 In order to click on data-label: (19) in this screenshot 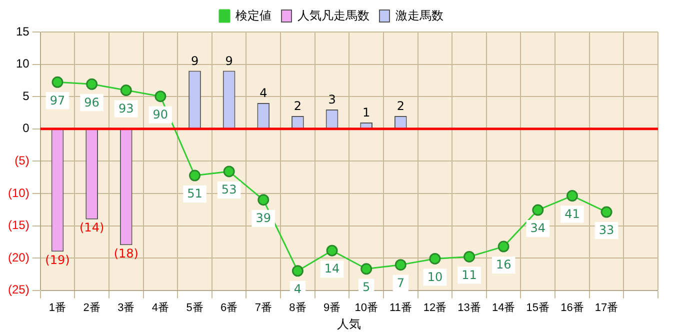, I will do `click(57, 259)`.